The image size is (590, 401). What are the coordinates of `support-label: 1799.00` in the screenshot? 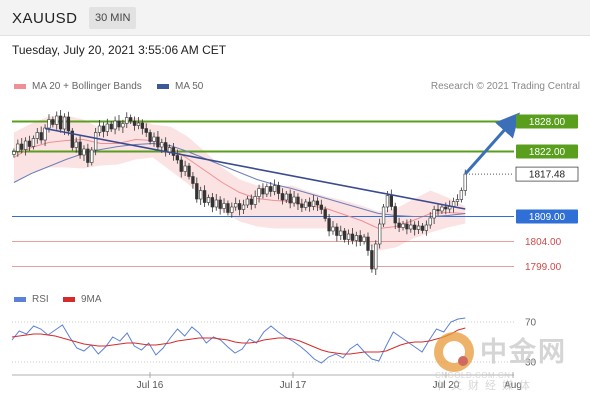 It's located at (543, 267).